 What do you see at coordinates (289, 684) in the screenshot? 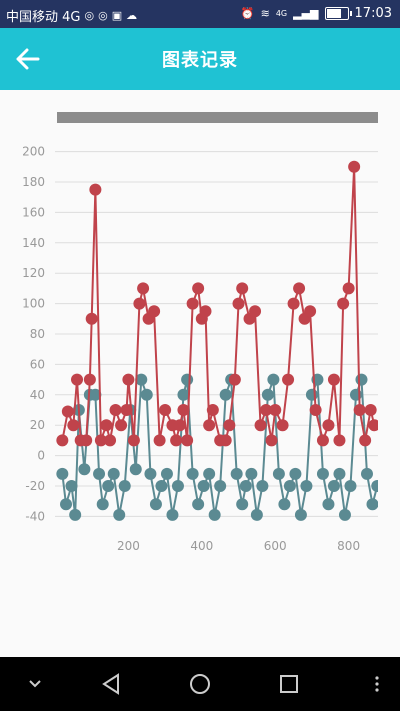
I see `recents-button` at bounding box center [289, 684].